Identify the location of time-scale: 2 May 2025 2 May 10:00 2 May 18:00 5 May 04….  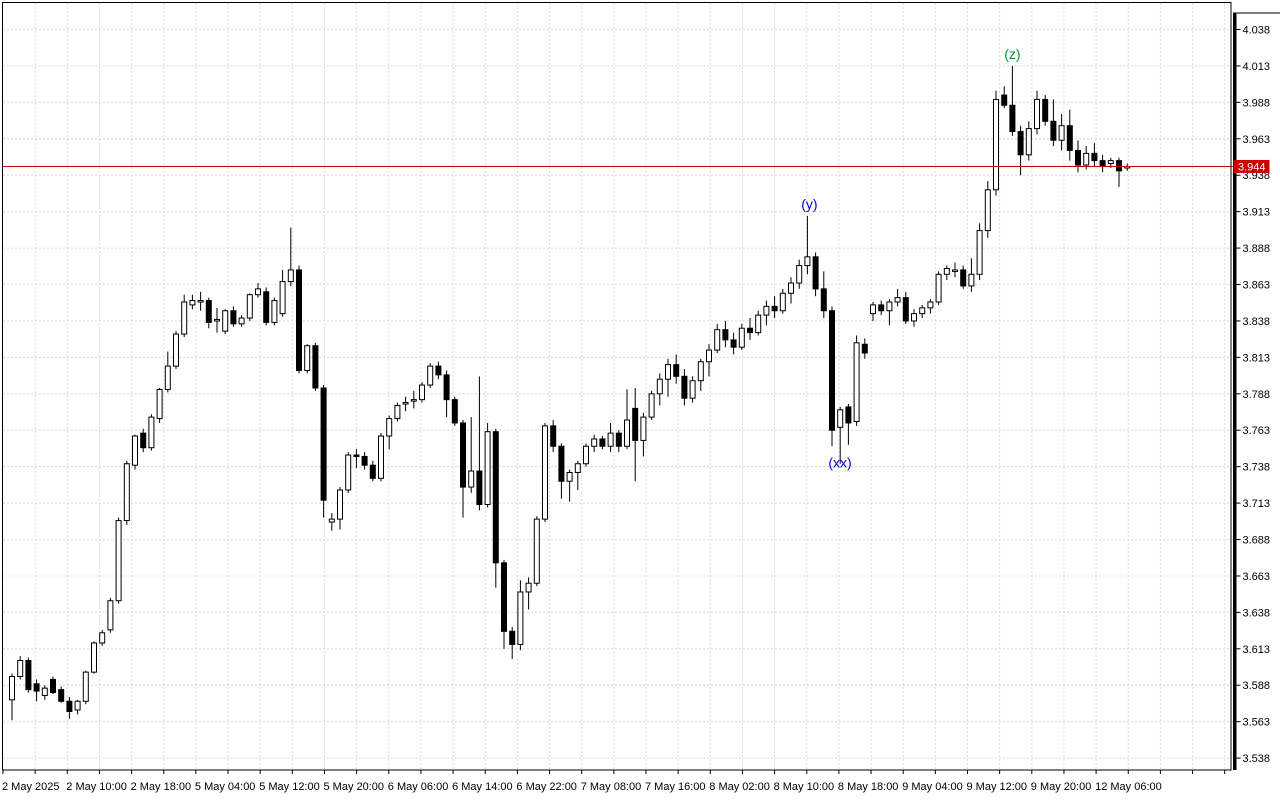
(614, 781).